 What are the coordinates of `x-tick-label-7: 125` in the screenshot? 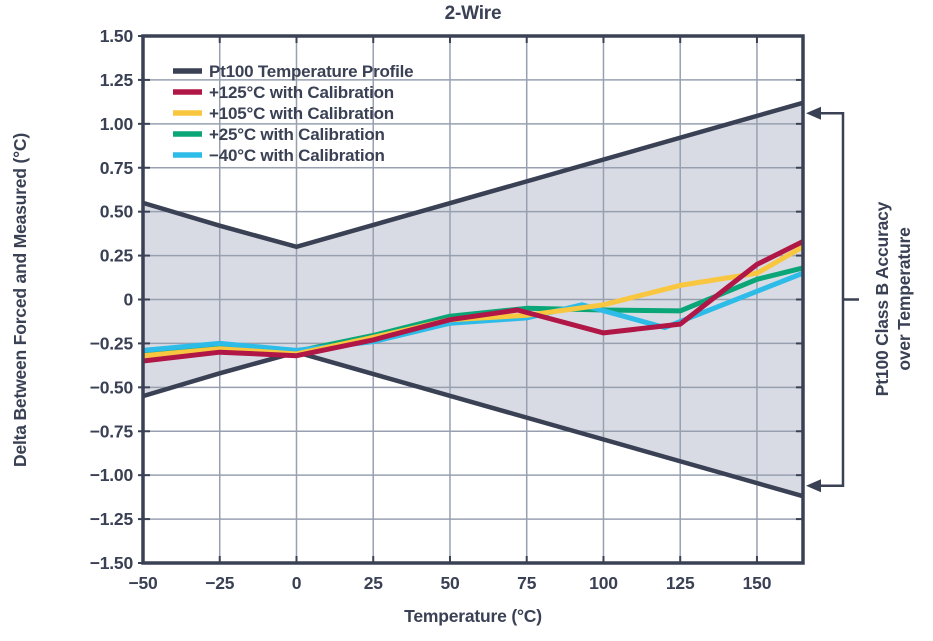 It's located at (680, 583).